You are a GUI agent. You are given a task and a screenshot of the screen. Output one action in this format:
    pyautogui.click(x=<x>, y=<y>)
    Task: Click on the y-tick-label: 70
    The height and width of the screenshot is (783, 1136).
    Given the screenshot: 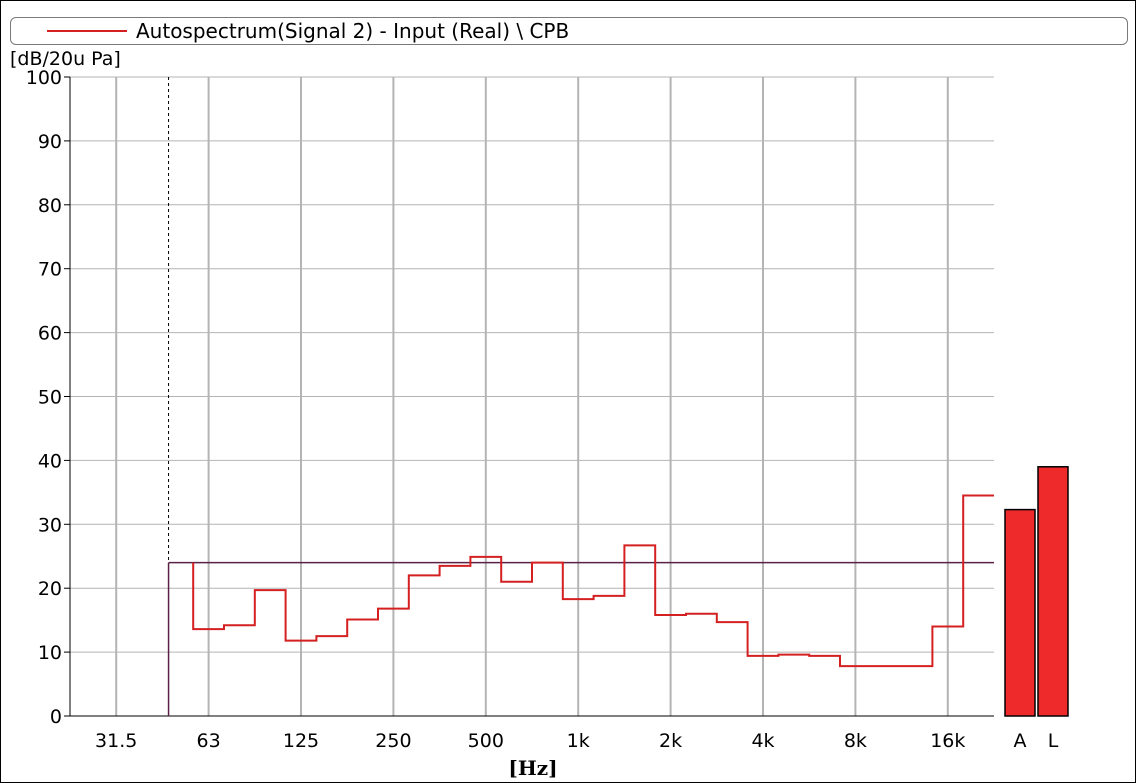 What is the action you would take?
    pyautogui.click(x=50, y=270)
    